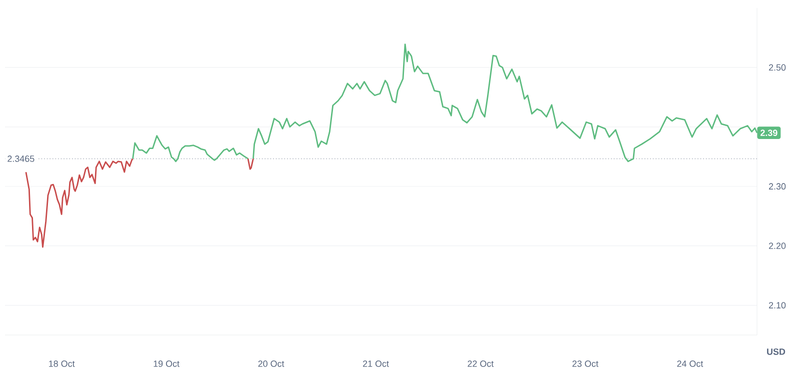 The width and height of the screenshot is (800, 383). What do you see at coordinates (776, 351) in the screenshot?
I see `y-axis-title: USD` at bounding box center [776, 351].